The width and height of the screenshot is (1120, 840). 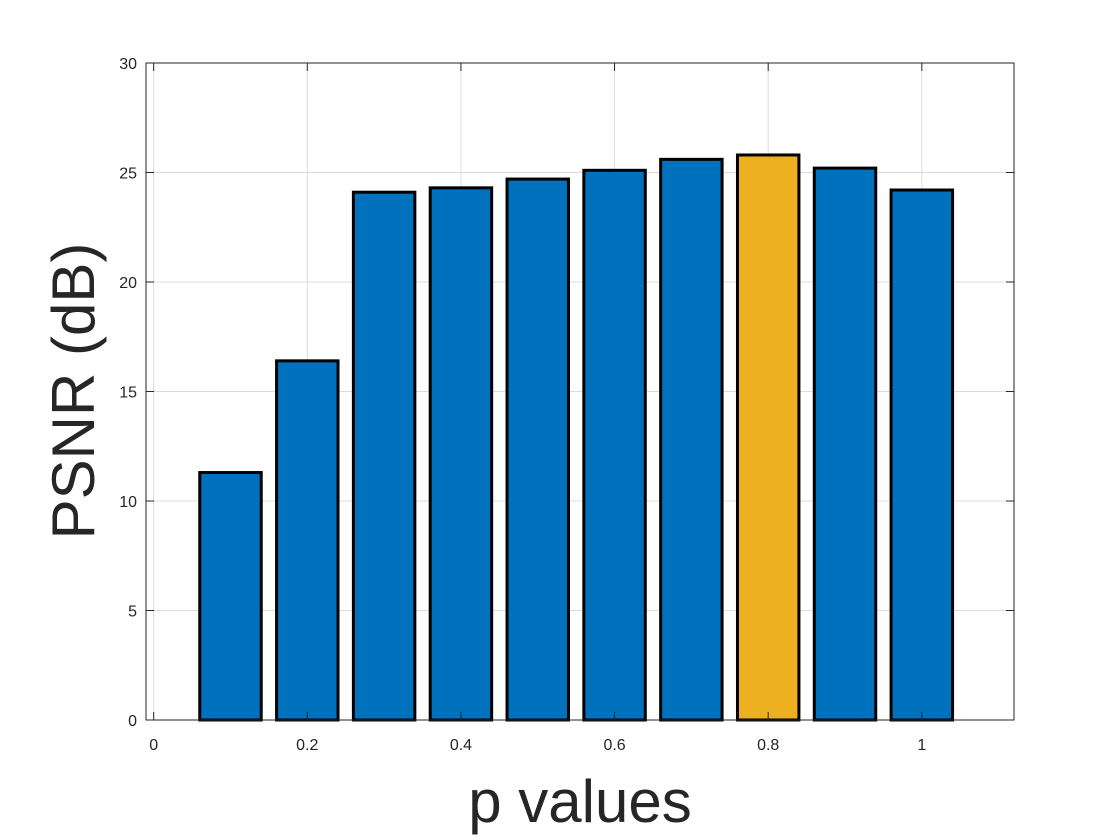 I want to click on y-axis-label: PSNR (dB), so click(x=73, y=391).